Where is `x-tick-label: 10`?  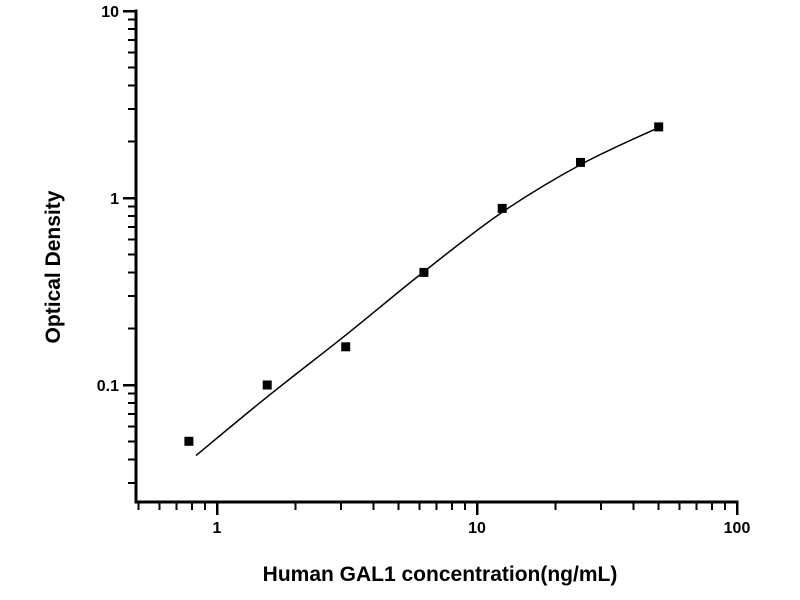
x-tick-label: 10 is located at coordinates (477, 528).